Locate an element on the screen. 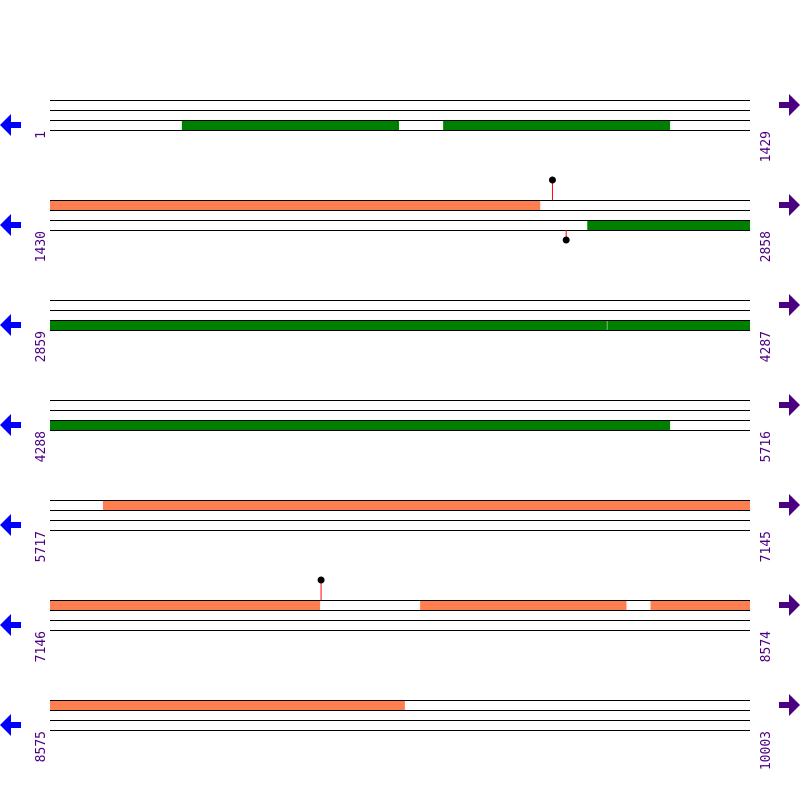 This screenshot has height=800, width=800. start-position-label: 4288 is located at coordinates (41, 446).